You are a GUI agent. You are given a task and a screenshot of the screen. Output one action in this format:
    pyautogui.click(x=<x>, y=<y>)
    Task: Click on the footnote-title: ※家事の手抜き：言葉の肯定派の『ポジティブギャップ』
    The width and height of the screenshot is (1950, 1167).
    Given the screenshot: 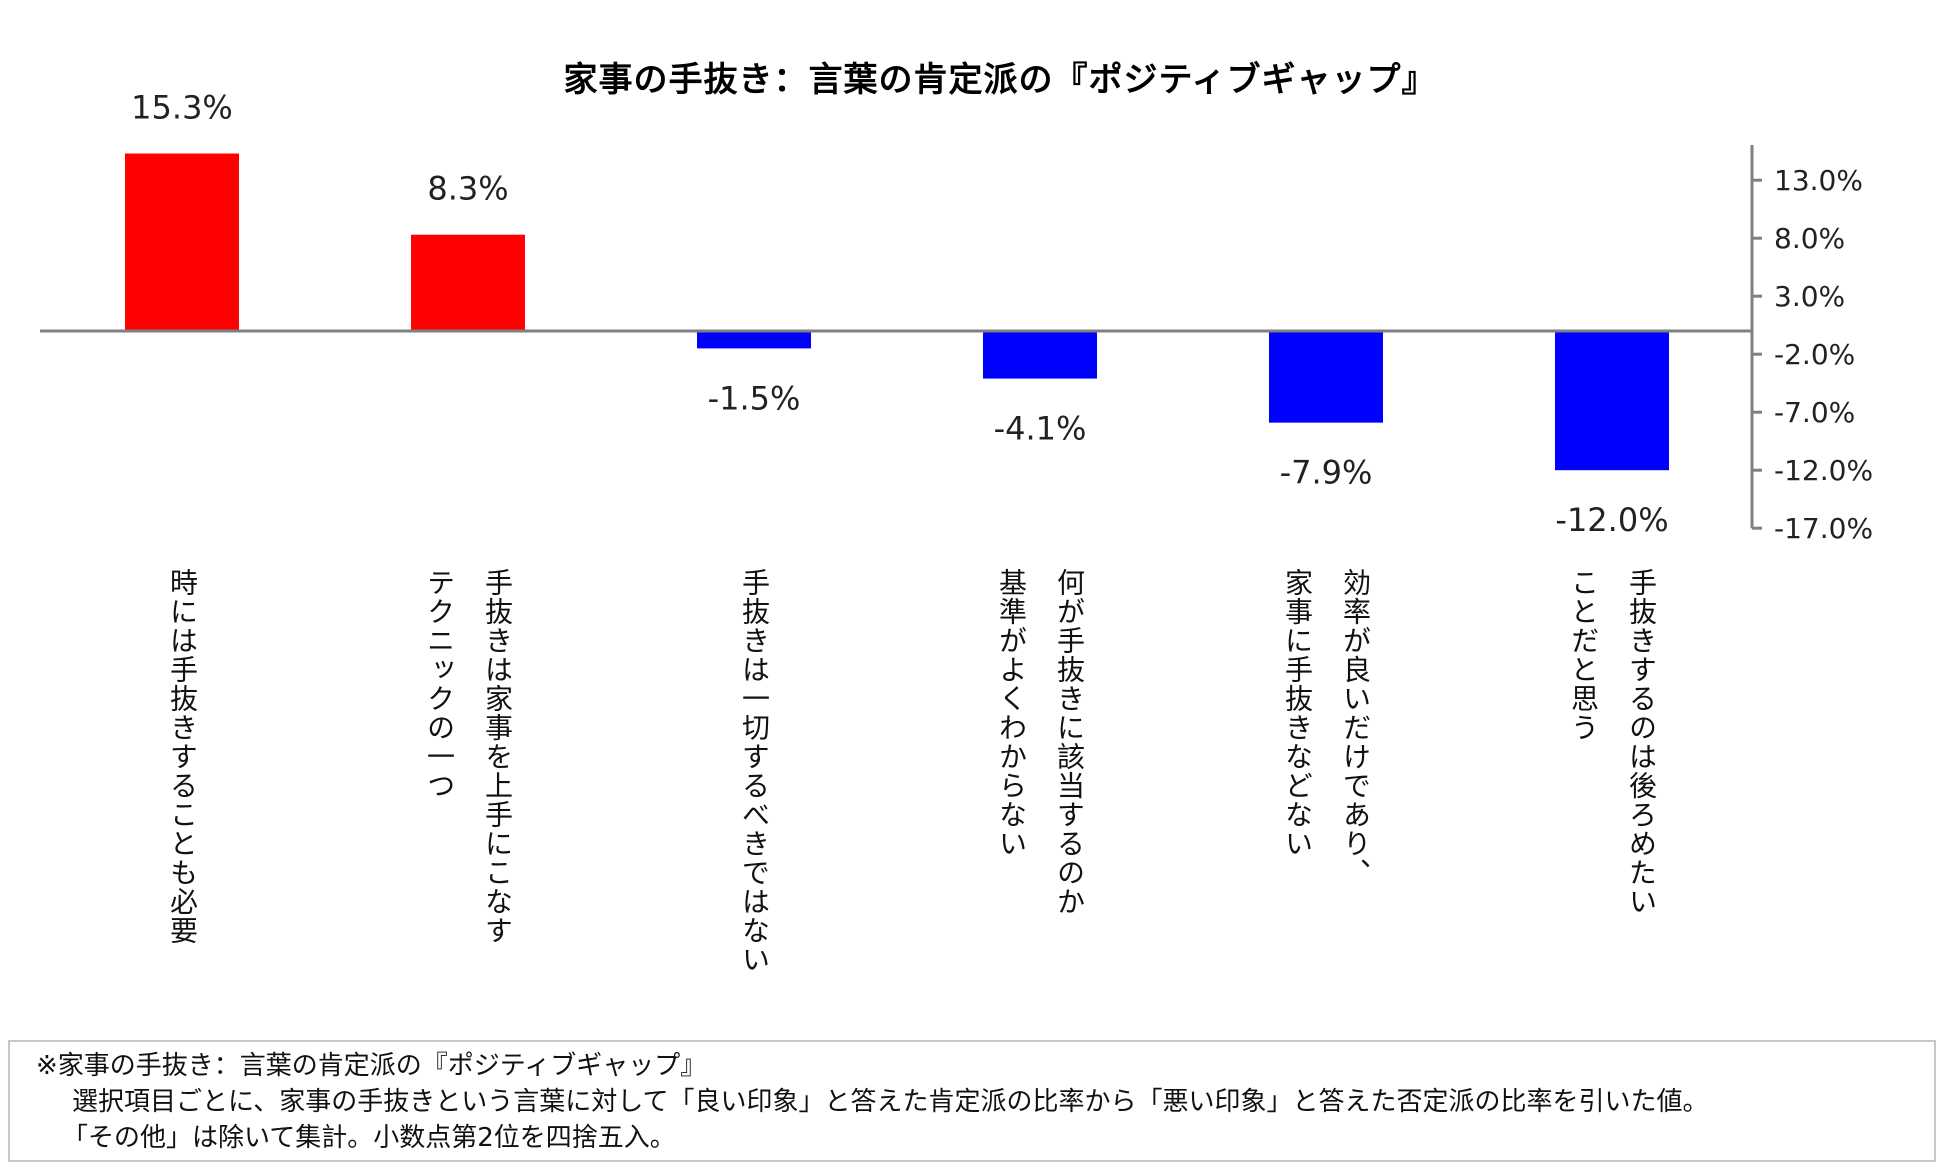 What is the action you would take?
    pyautogui.click(x=371, y=1066)
    